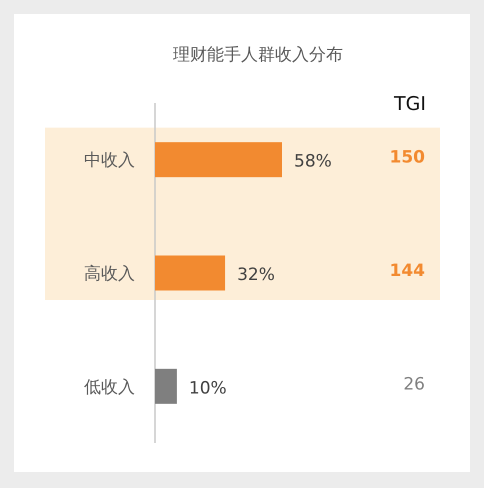 The height and width of the screenshot is (488, 484). What do you see at coordinates (109, 274) in the screenshot?
I see `y-tick-label: 高收入` at bounding box center [109, 274].